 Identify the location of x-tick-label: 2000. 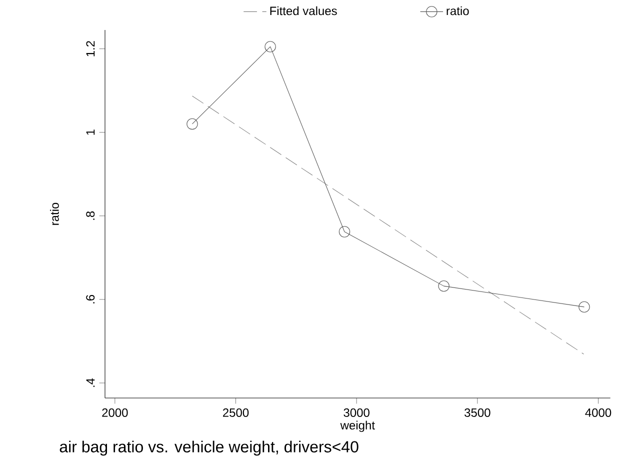
(115, 412).